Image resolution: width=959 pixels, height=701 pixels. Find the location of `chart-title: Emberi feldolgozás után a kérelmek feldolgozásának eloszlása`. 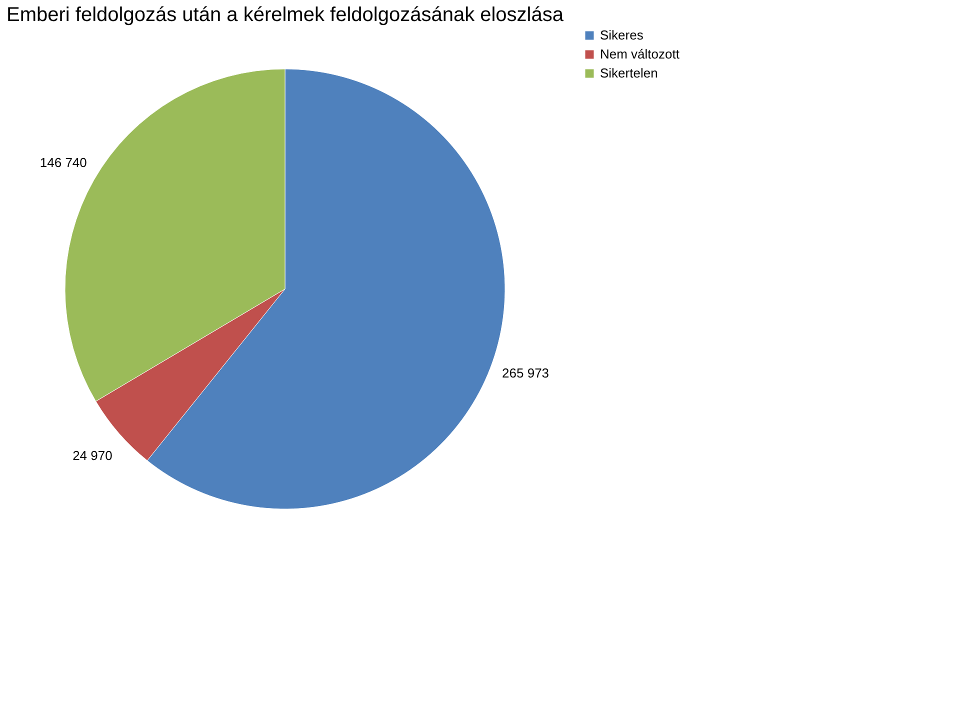

chart-title: Emberi feldolgozás után a kérelmek feldolgozásának eloszlása is located at coordinates (285, 15).